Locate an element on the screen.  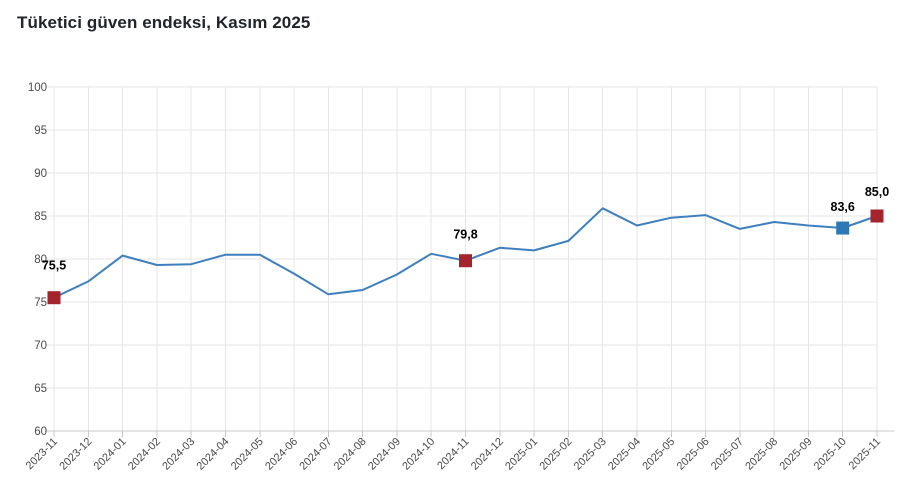
y-axis-labels: 60 65 70 75 80 85 90 95 100 is located at coordinates (37, 260).